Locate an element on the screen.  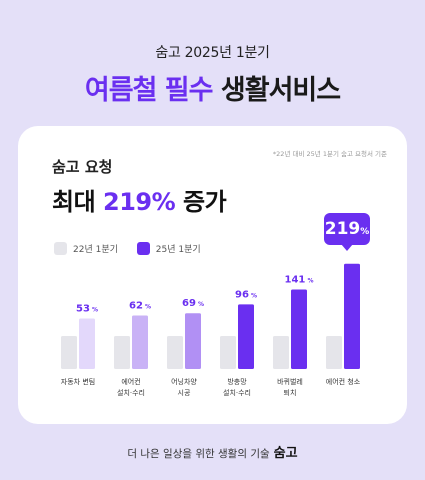
stat-suffix: 증가 is located at coordinates (201, 202).